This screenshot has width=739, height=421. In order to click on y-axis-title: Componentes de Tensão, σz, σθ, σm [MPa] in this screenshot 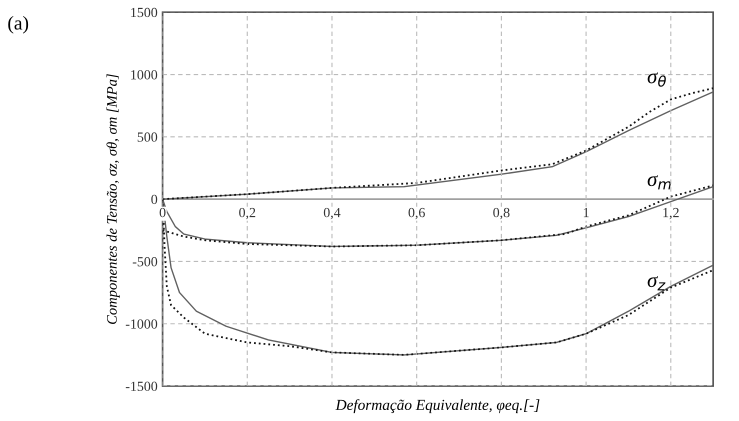, I will do `click(113, 199)`.